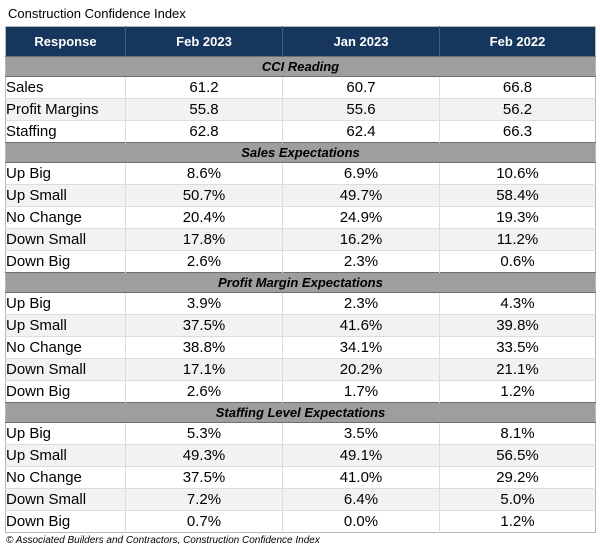  I want to click on table-row: Up Big 8.6% 6.9% 10.6%, so click(300, 173).